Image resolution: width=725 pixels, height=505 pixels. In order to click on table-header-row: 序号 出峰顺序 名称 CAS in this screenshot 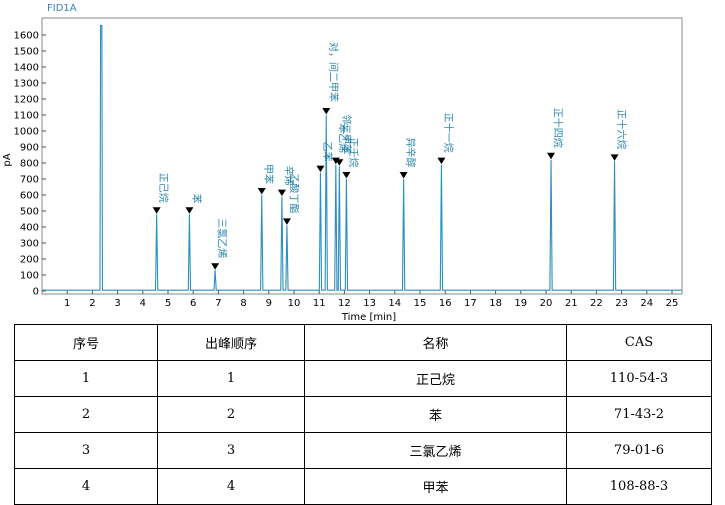, I will do `click(363, 342)`.